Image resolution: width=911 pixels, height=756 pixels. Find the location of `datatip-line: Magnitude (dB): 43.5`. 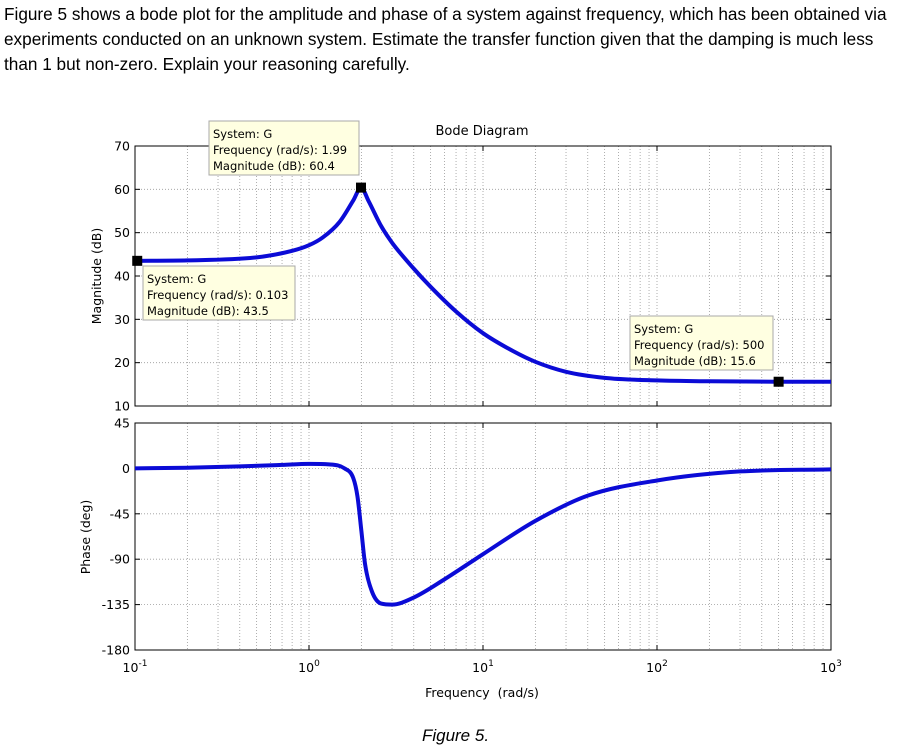

datatip-line: Magnitude (dB): 43.5 is located at coordinates (208, 311).